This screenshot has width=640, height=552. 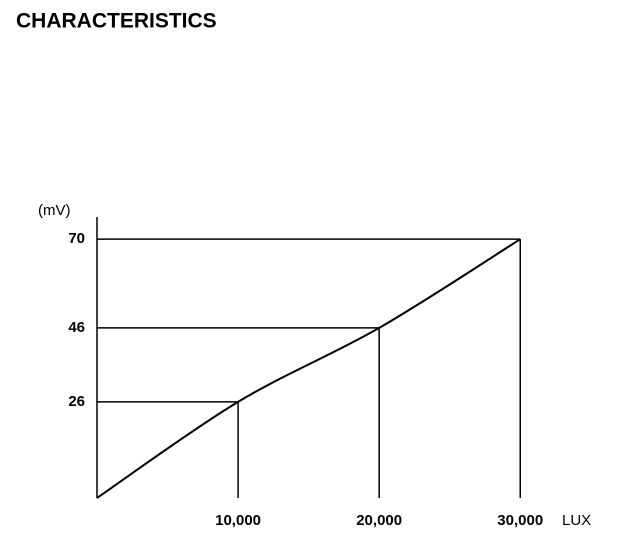 I want to click on x-tick-label: 30,000, so click(x=520, y=520).